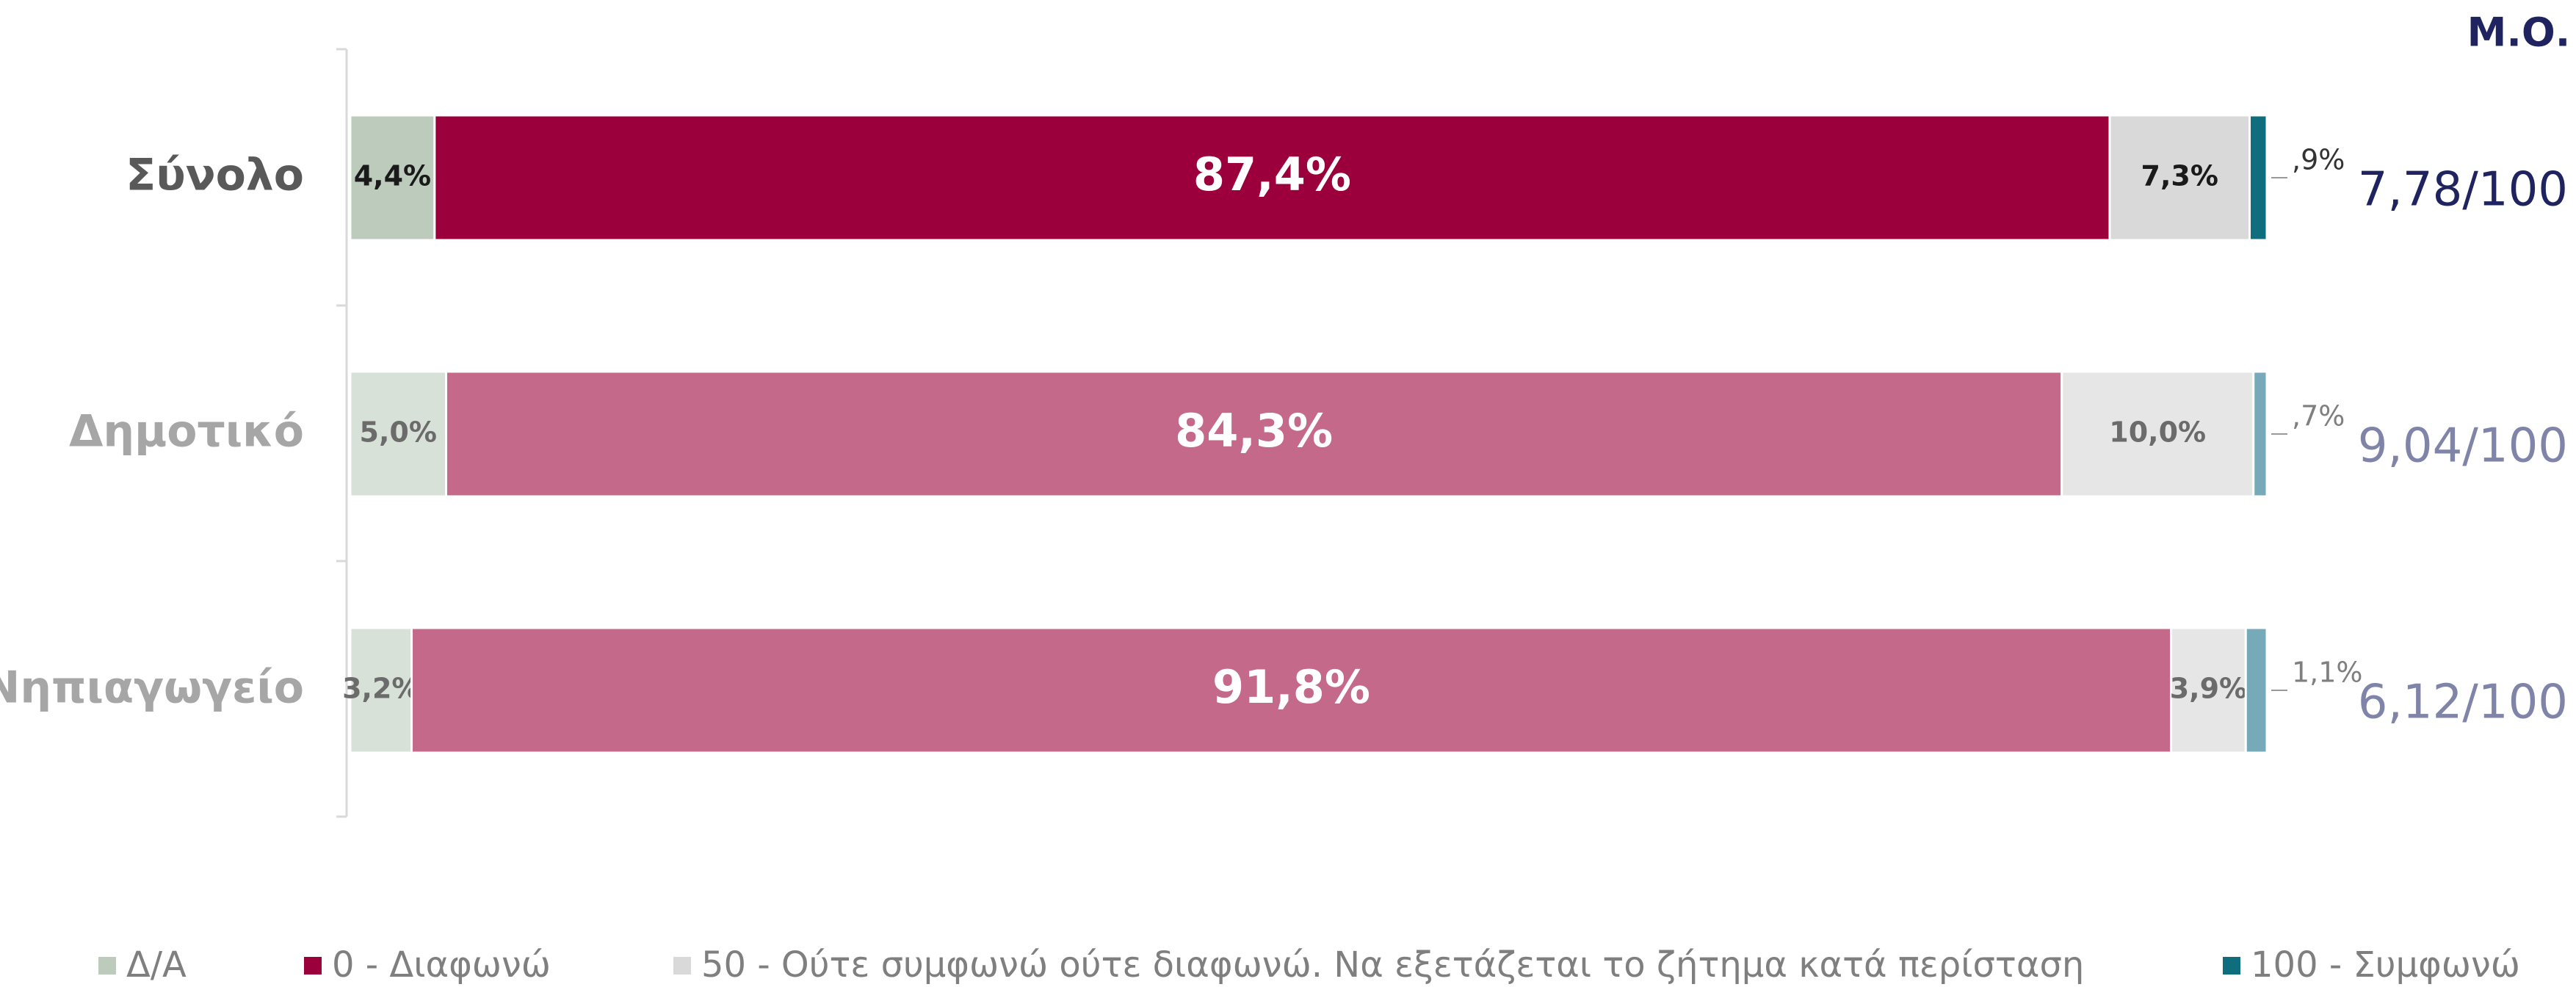  I want to click on value-label: 87,4%, so click(1272, 174).